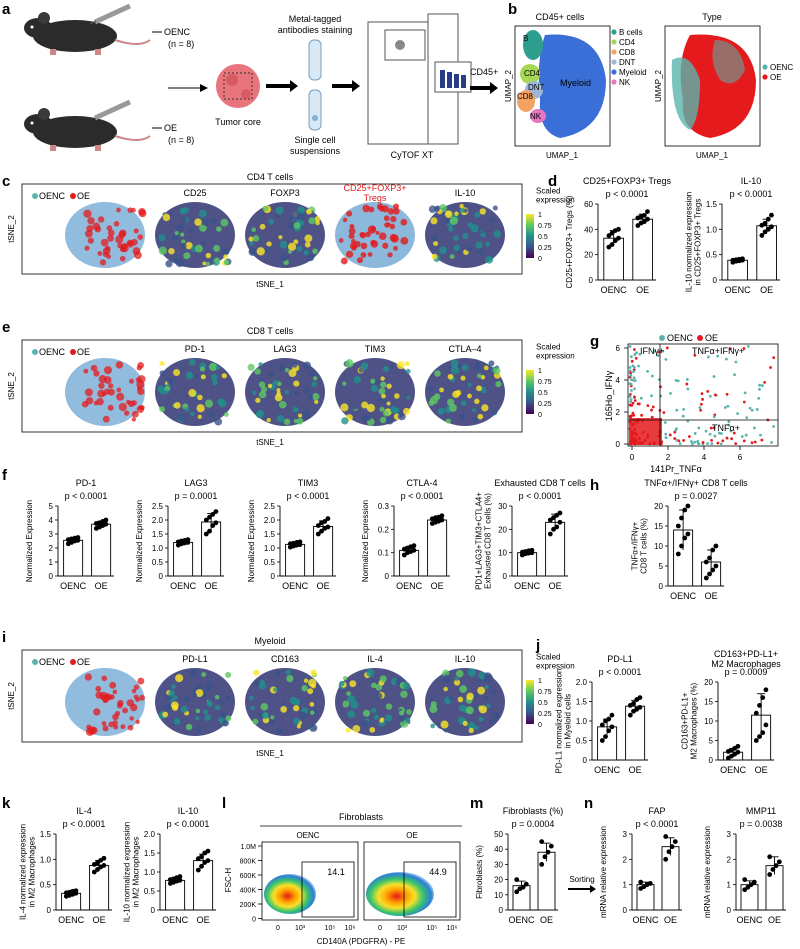 The width and height of the screenshot is (800, 949). Describe the element at coordinates (278, 928) in the screenshot. I see `xtick-label: 0` at that location.